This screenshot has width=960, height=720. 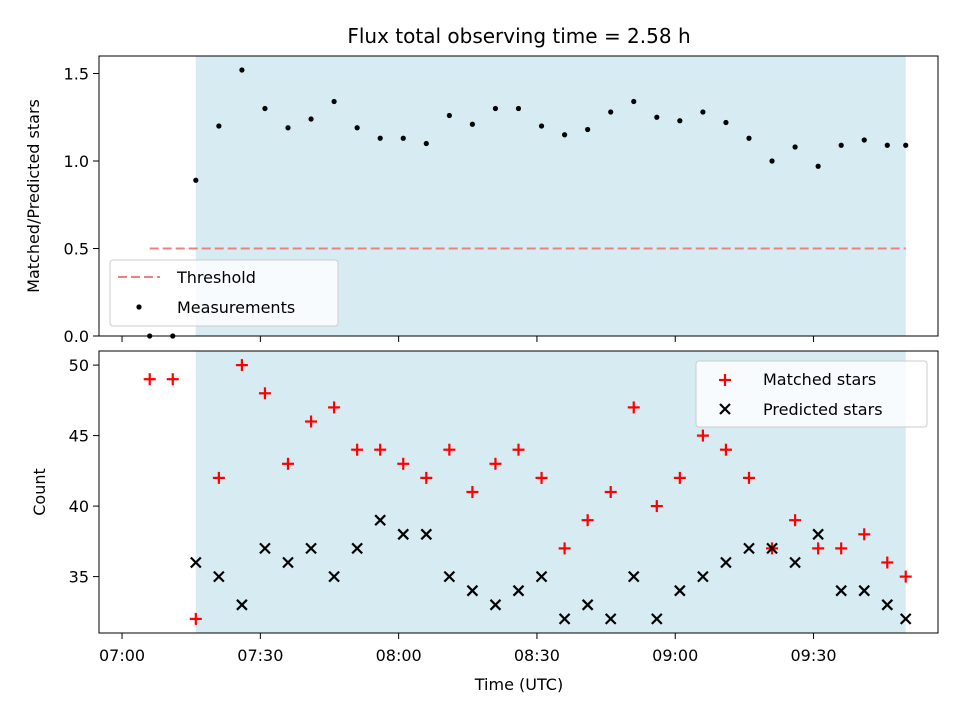 What do you see at coordinates (537, 655) in the screenshot?
I see `bottom-xtick-label: 08:30` at bounding box center [537, 655].